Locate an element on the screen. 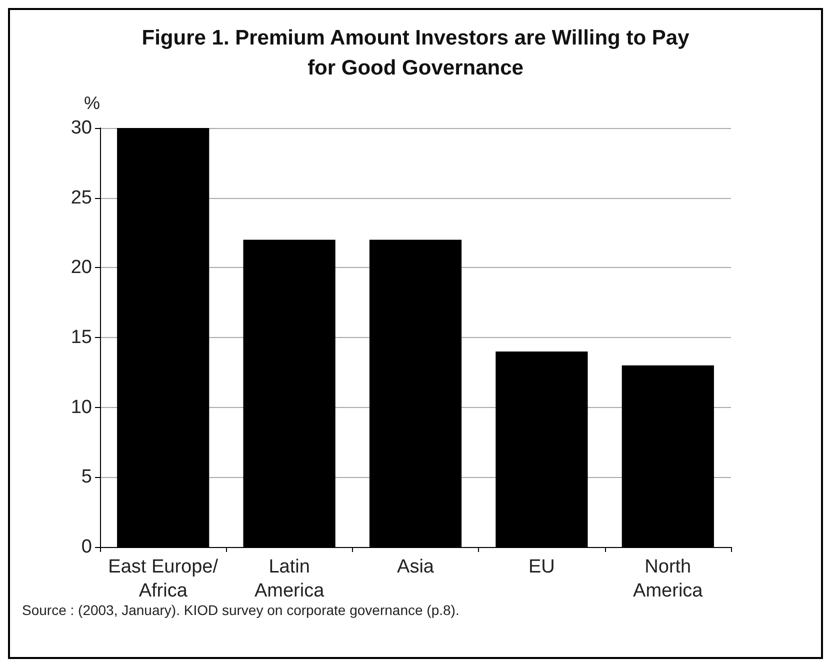  y-tick-label: 5 is located at coordinates (86, 477).